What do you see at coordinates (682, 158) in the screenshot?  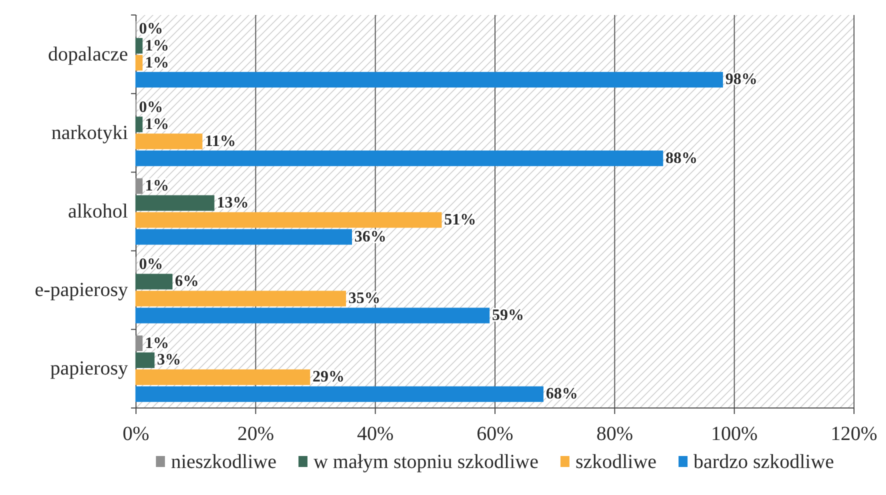 I see `data-label: 88%` at bounding box center [682, 158].